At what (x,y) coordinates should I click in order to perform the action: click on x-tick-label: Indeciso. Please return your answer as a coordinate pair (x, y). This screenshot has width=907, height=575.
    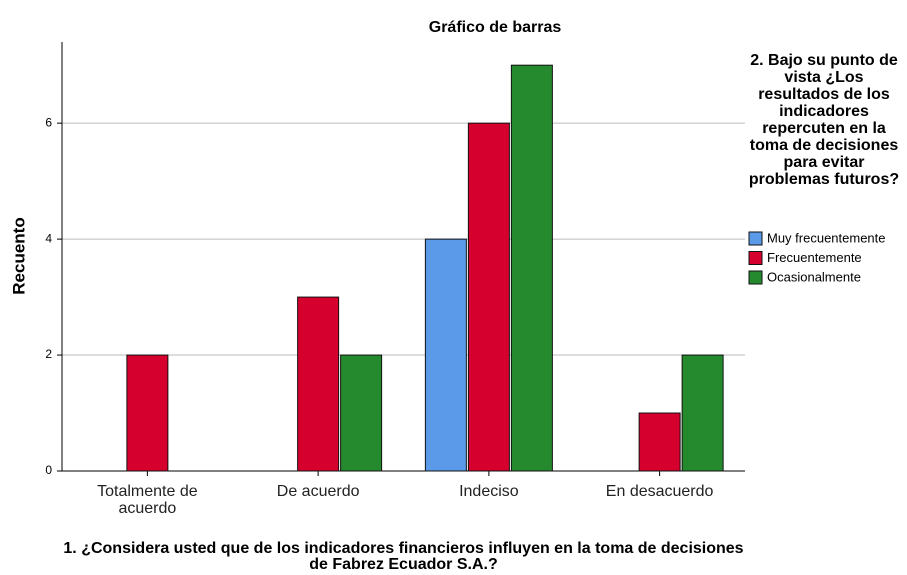
    Looking at the image, I should click on (489, 491).